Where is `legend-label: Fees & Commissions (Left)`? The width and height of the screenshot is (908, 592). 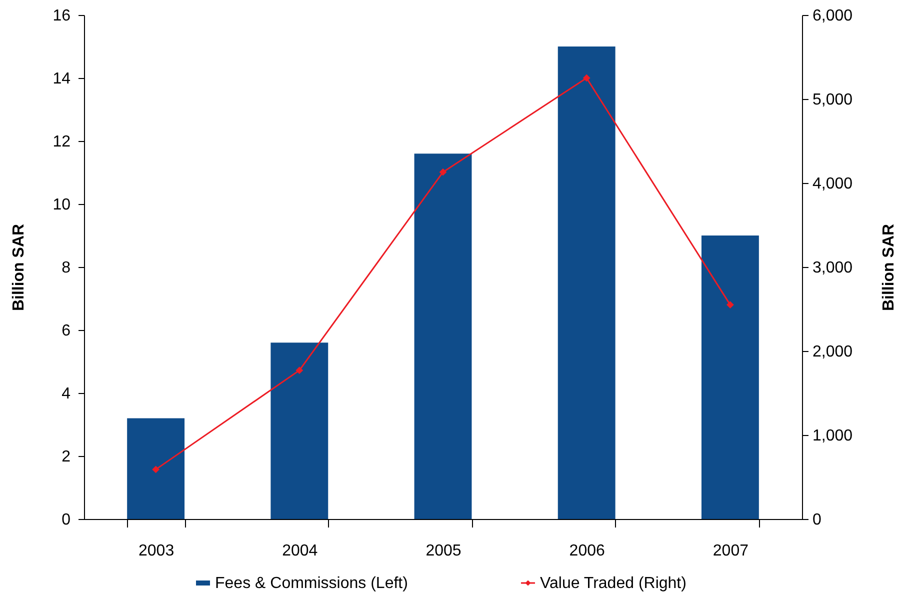 legend-label: Fees & Commissions (Left) is located at coordinates (311, 583).